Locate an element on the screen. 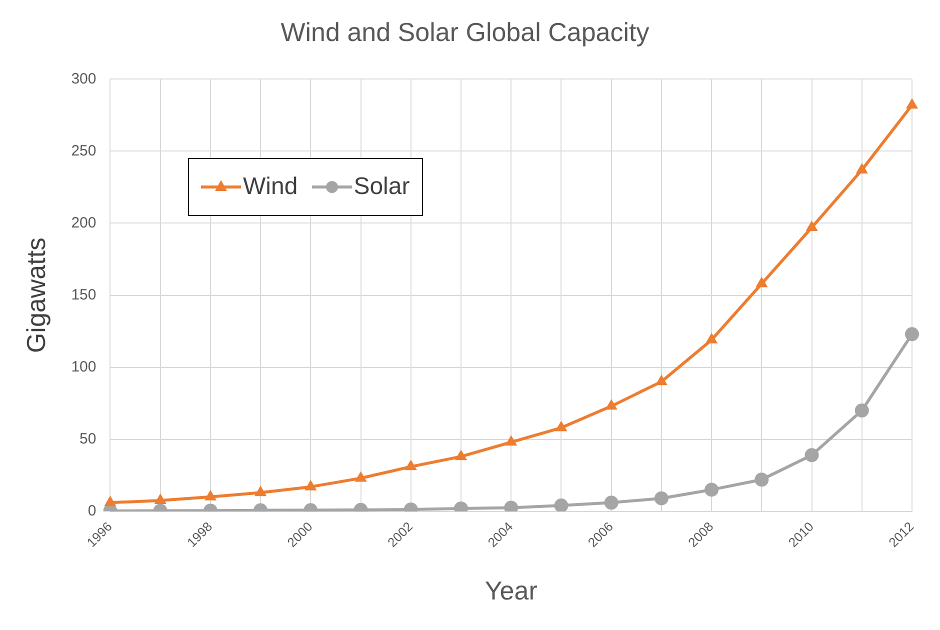 This screenshot has height=630, width=940. y-tick-label: 250 is located at coordinates (83, 151).